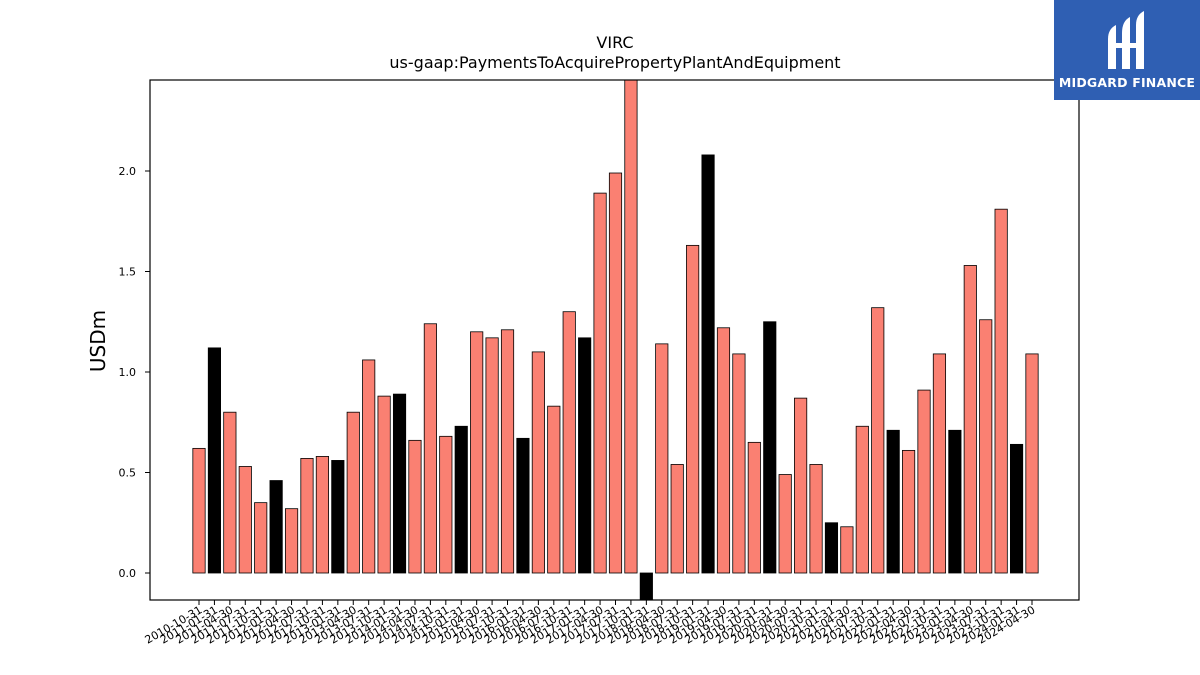 Image resolution: width=1200 pixels, height=675 pixels. What do you see at coordinates (128, 372) in the screenshot?
I see `y-tick-label: 1.0` at bounding box center [128, 372].